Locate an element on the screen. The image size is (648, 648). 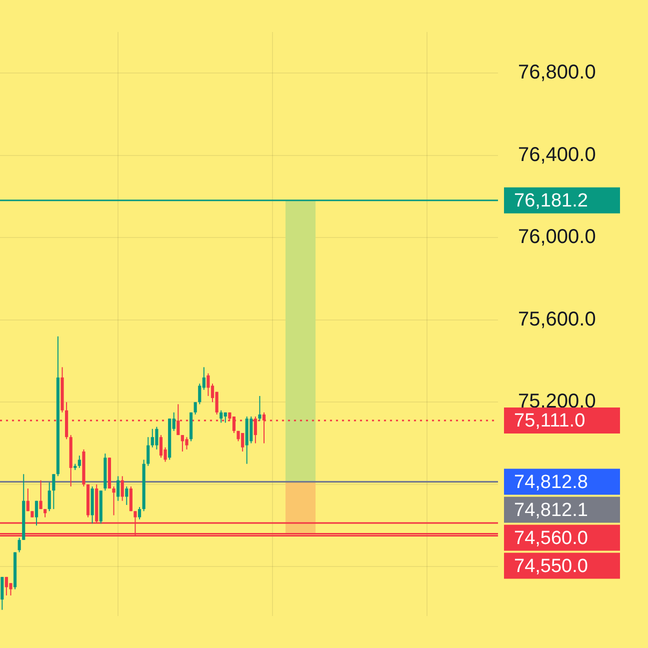
y-tick-label: 75,600.0 is located at coordinates (557, 319).